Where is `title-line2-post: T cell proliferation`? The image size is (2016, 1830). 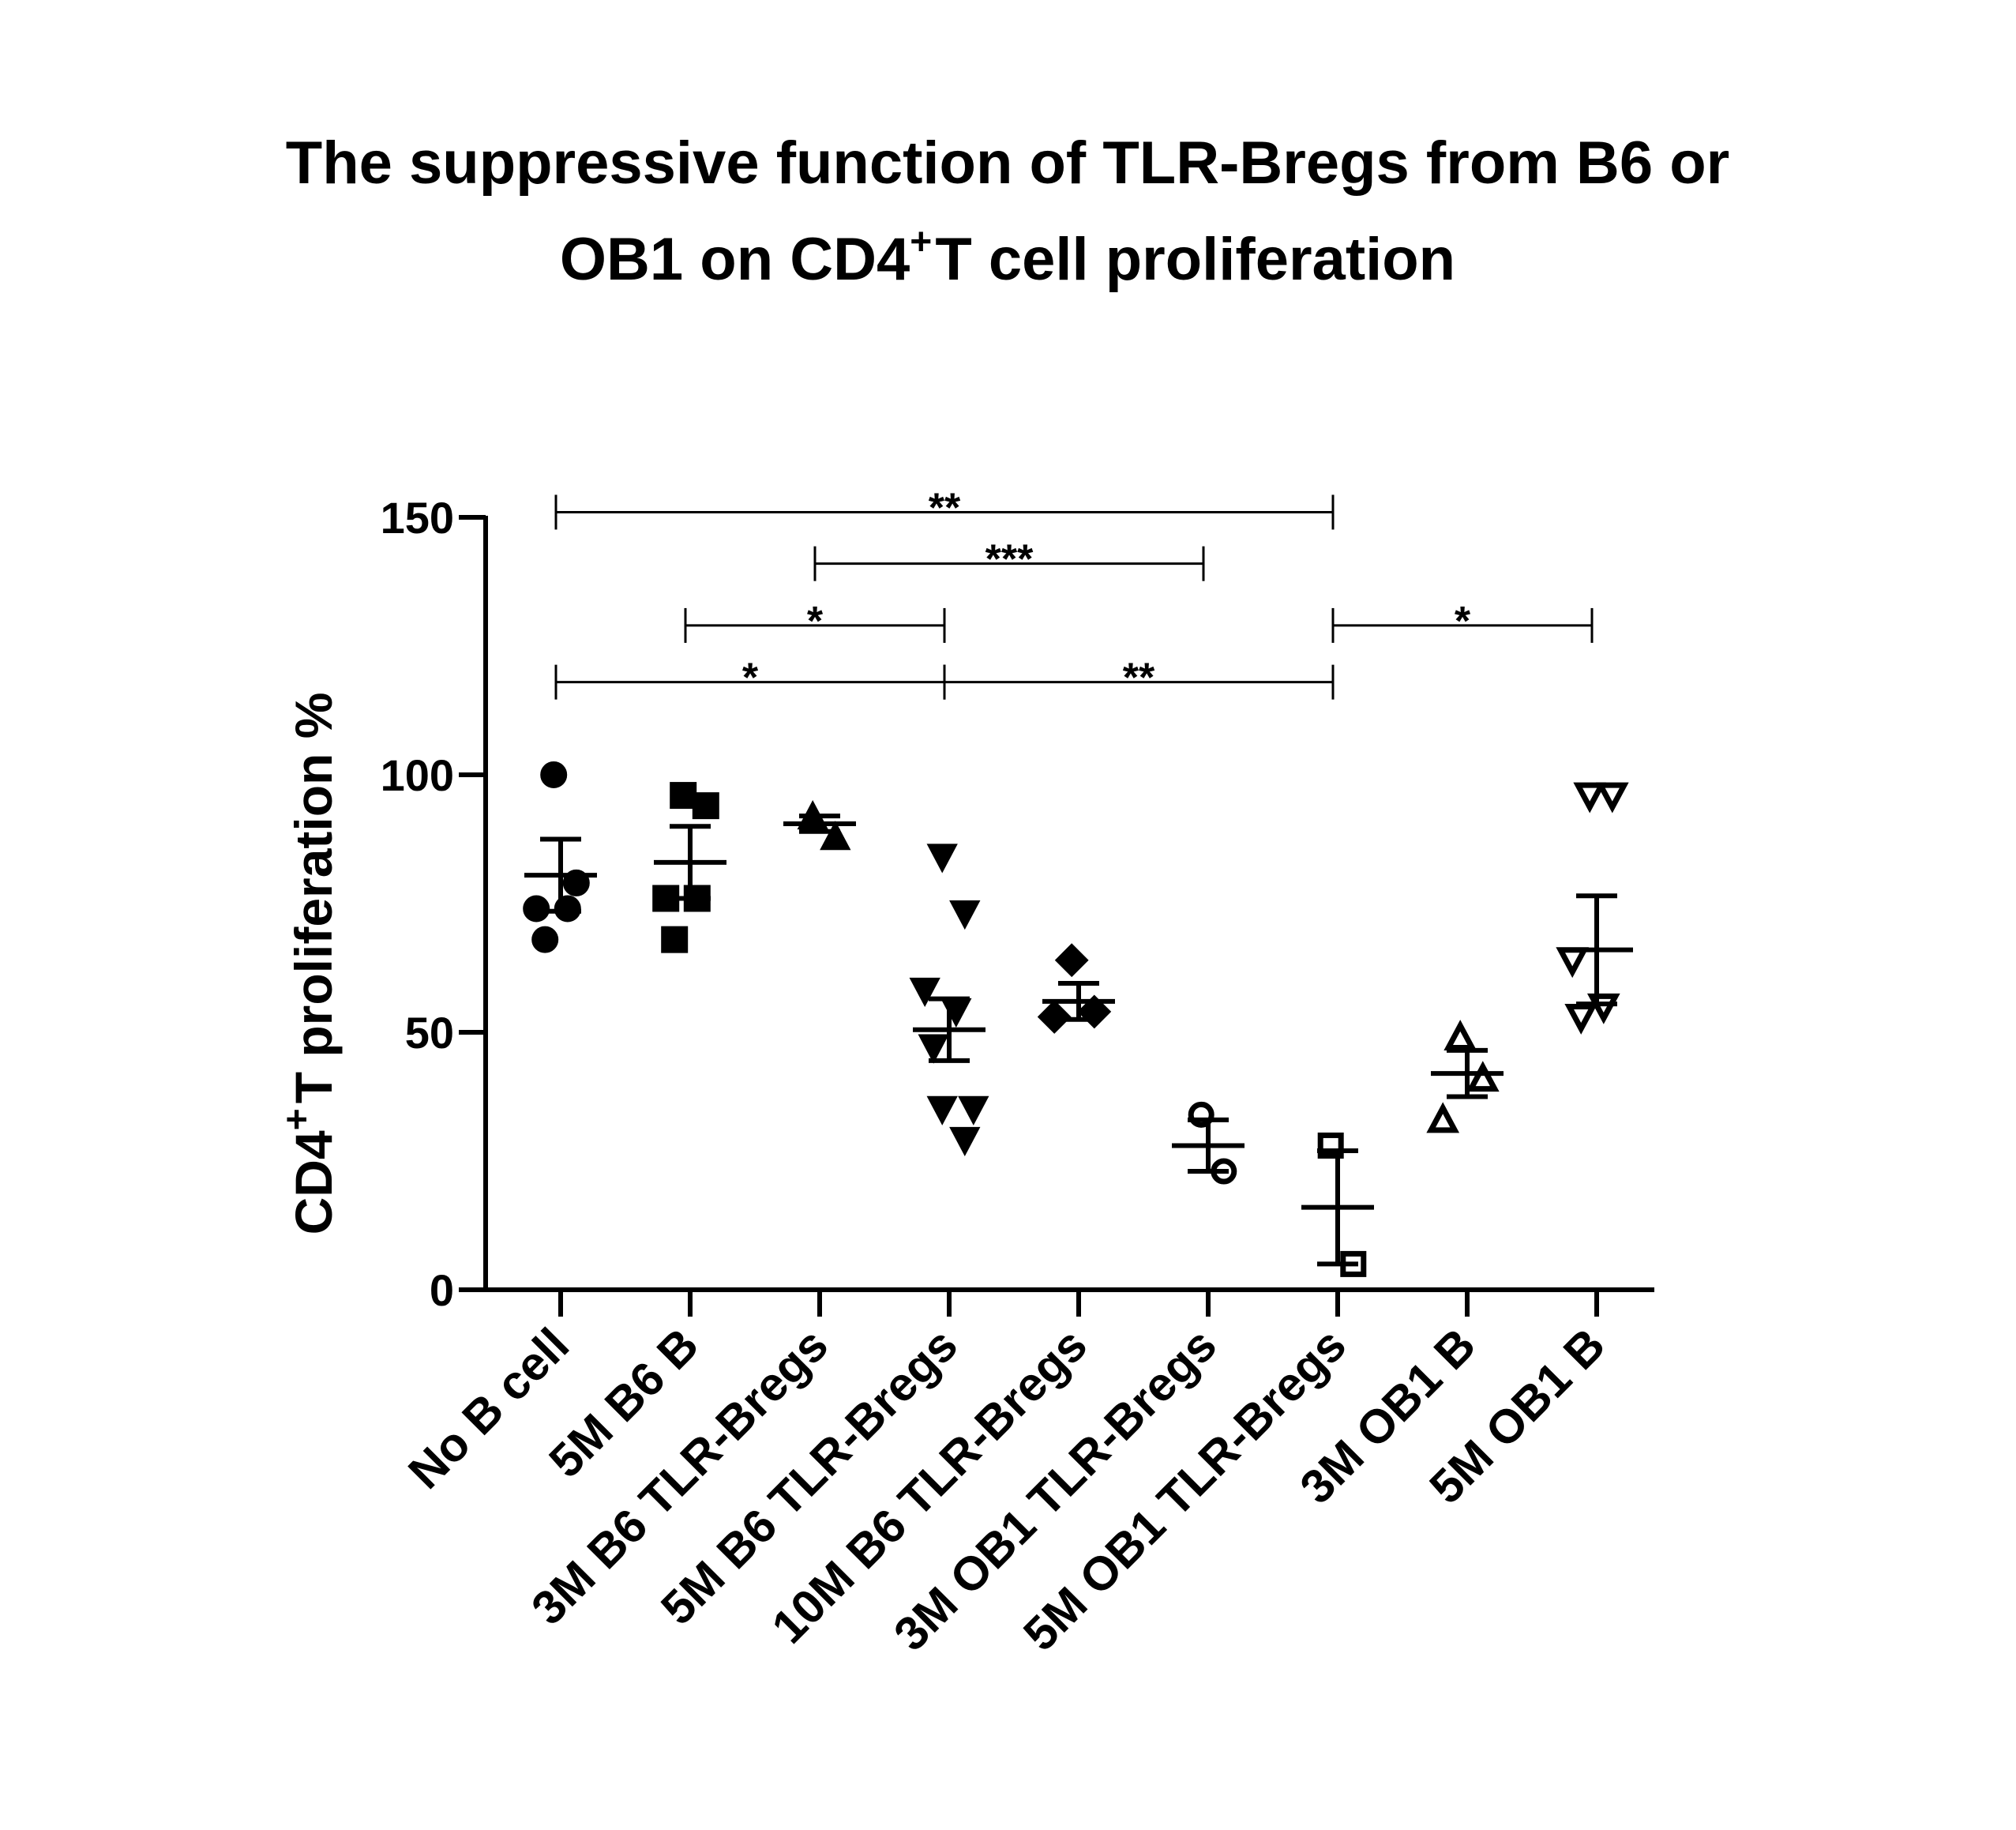
title-line2-post: T cell proliferation is located at coordinates (1195, 260).